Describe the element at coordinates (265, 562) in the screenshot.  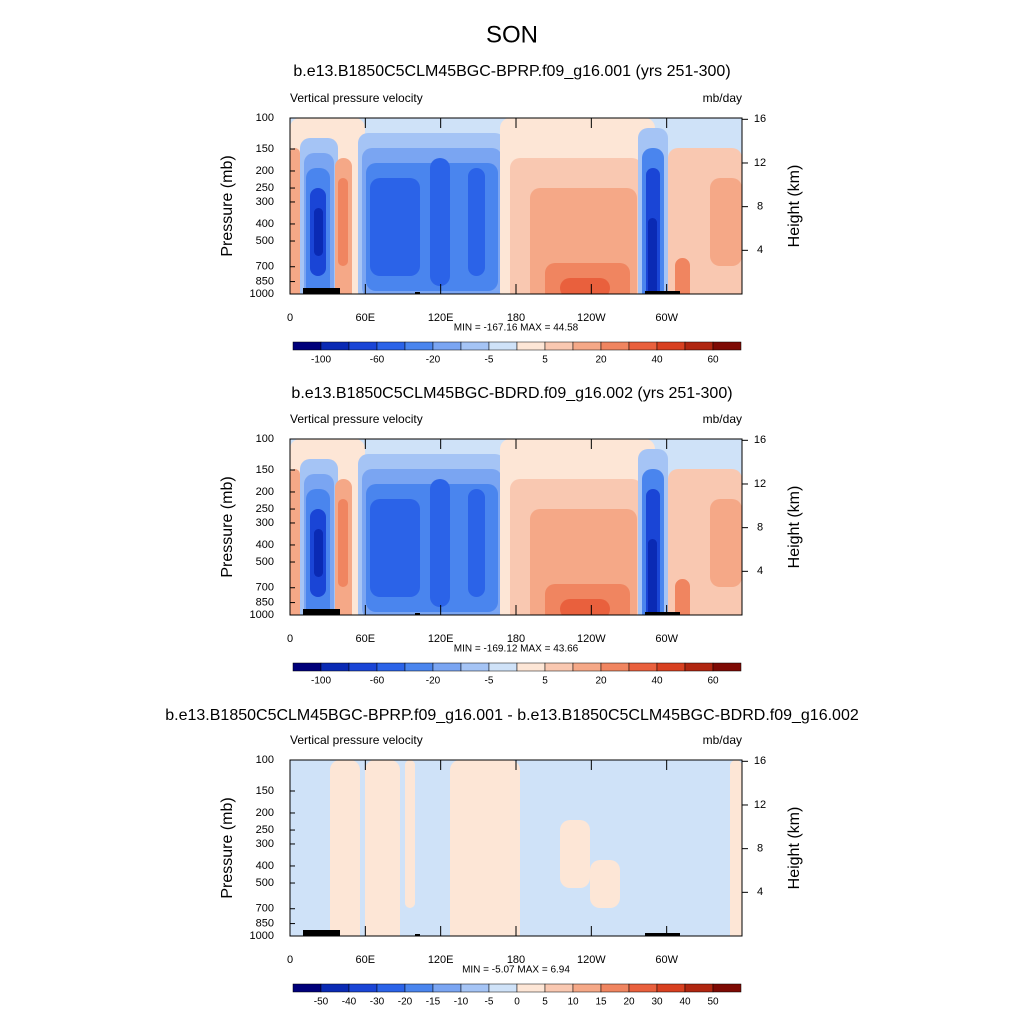
I see `y-tick-label: 500` at that location.